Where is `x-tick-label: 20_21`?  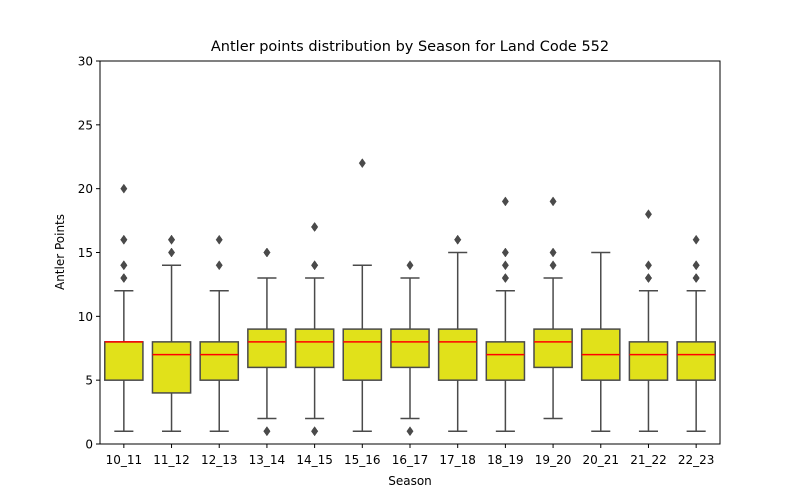
x-tick-label: 20_21 is located at coordinates (600, 460).